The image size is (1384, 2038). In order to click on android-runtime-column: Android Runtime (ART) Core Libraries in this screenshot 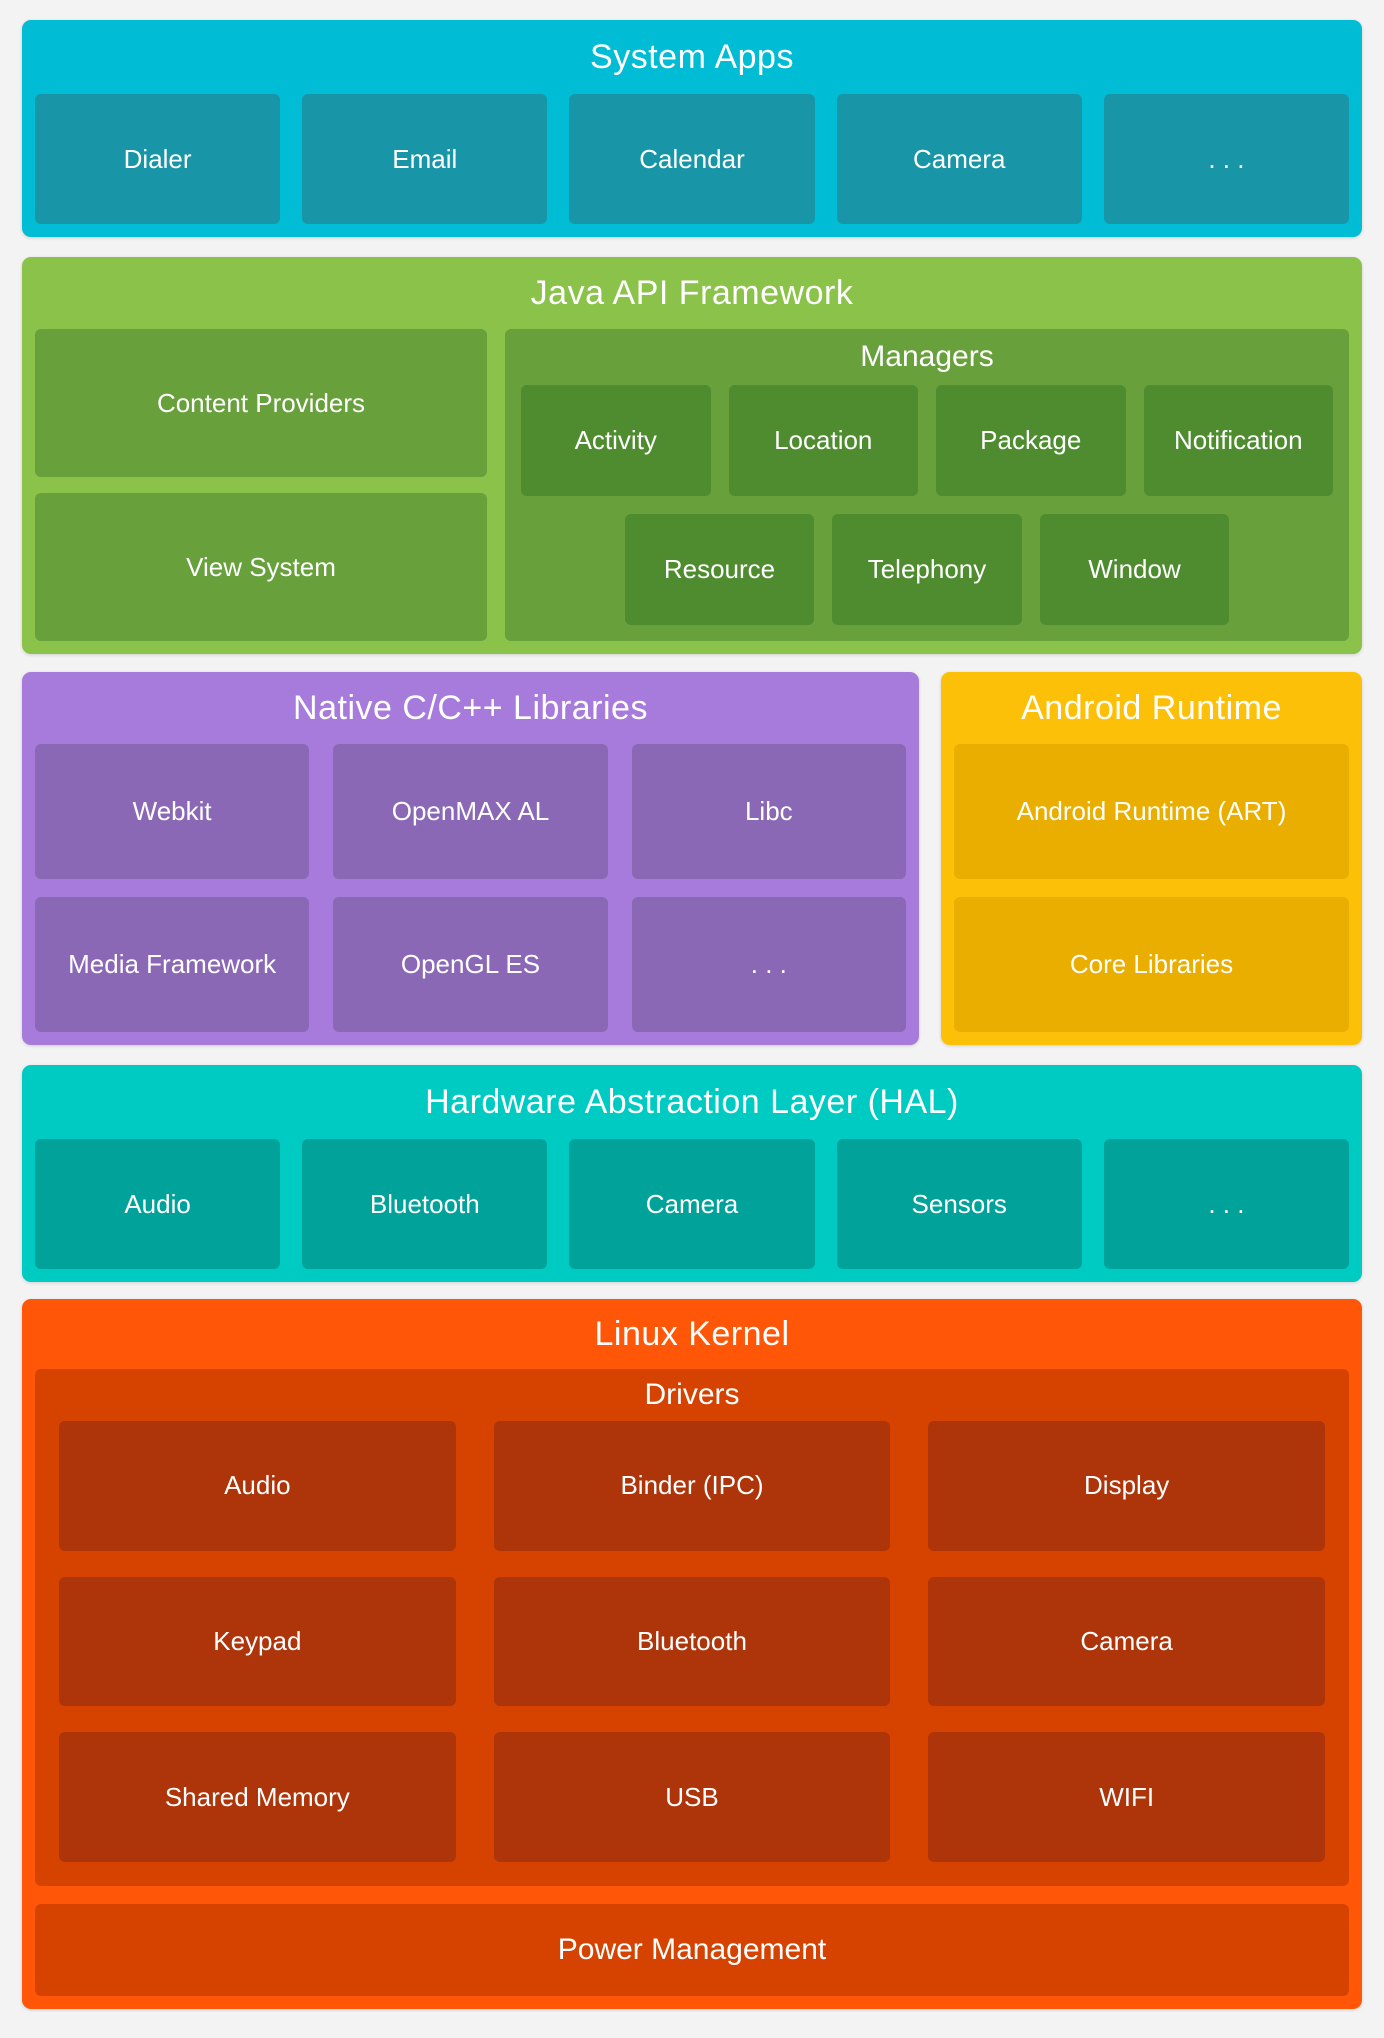, I will do `click(1151, 888)`.